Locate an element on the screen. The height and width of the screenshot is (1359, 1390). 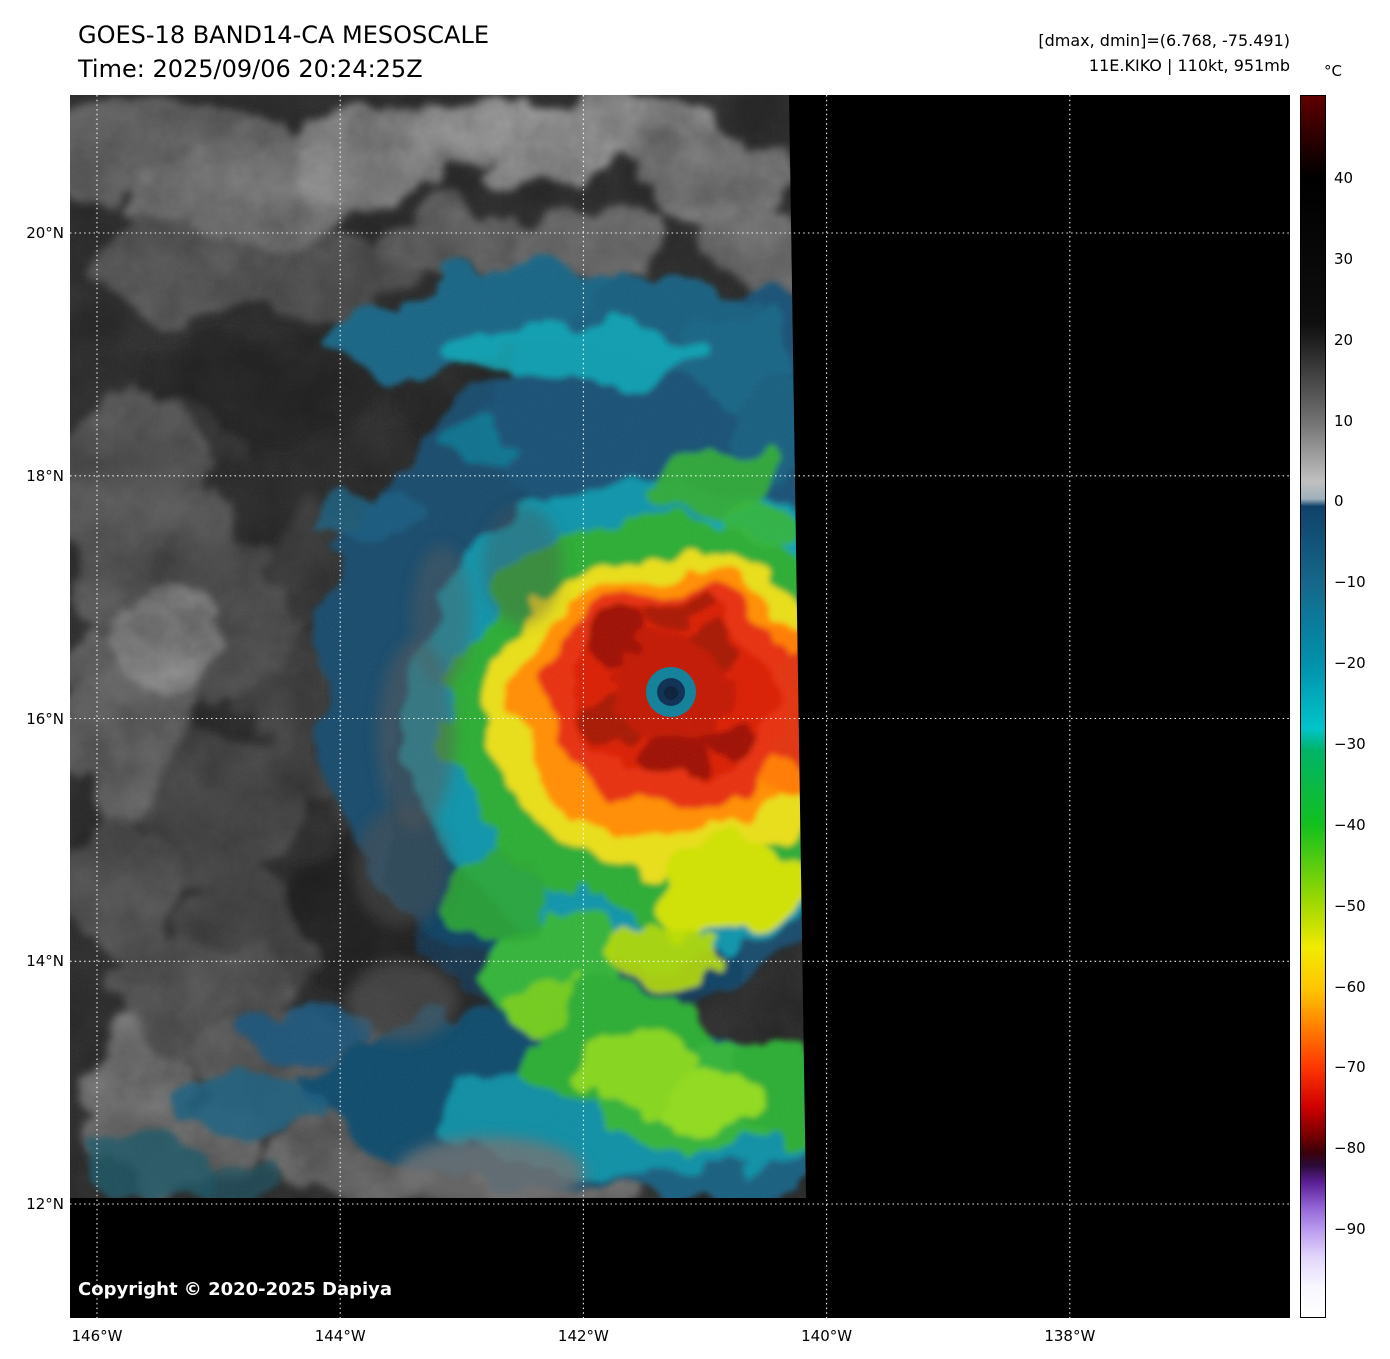
colorbar-tick-label: −70 is located at coordinates (1350, 1067).